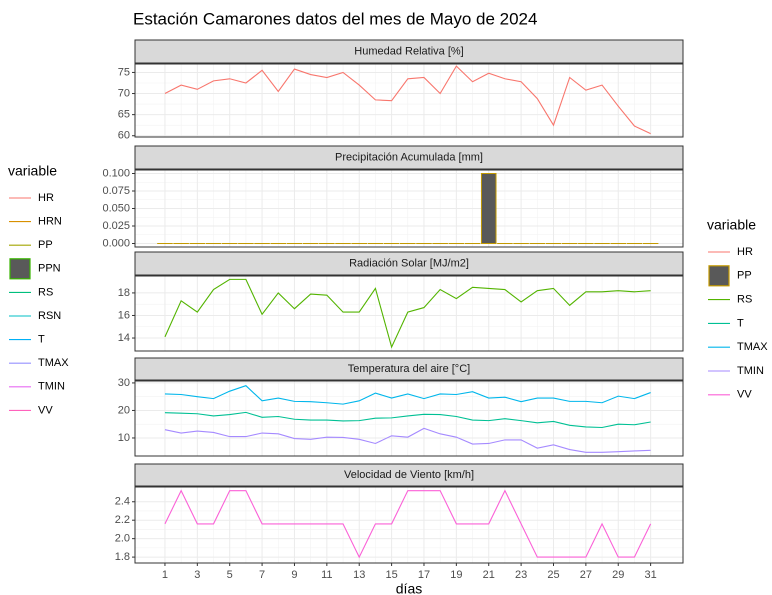  I want to click on bar, so click(488, 208).